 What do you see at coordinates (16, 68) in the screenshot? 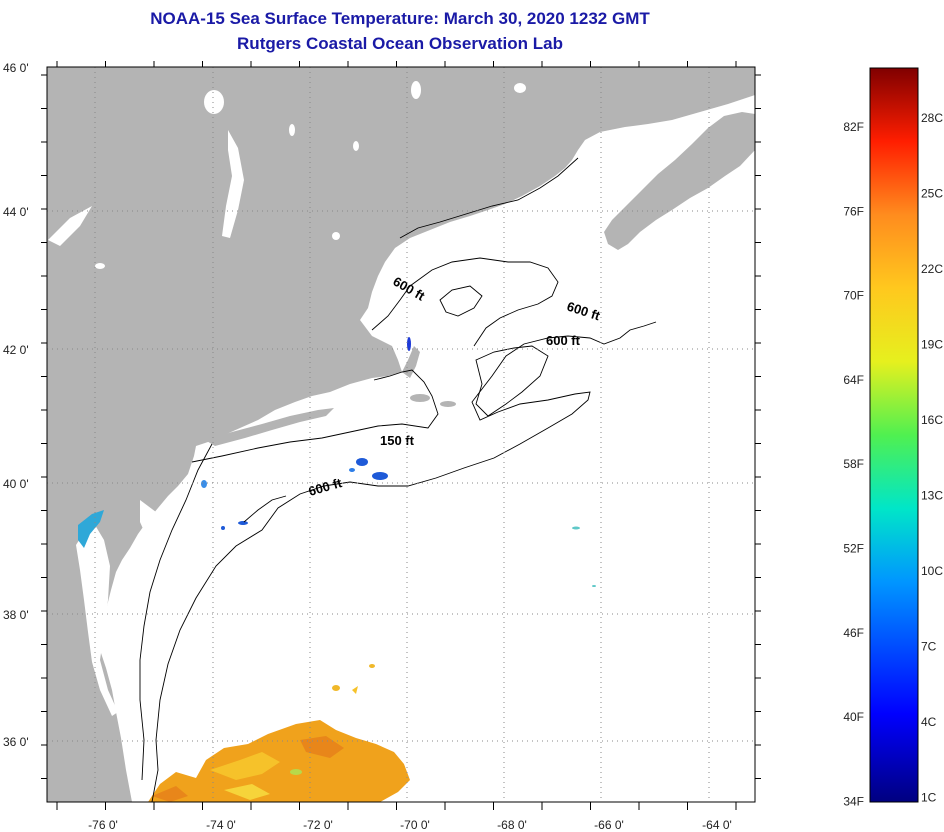
I see `lat-label: 46 0'` at bounding box center [16, 68].